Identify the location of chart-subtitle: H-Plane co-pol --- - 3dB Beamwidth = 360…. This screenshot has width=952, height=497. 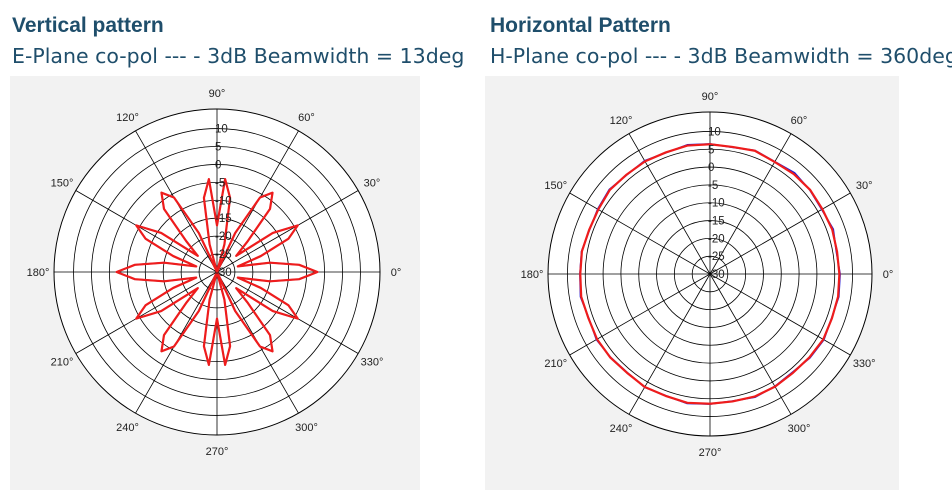
(721, 56).